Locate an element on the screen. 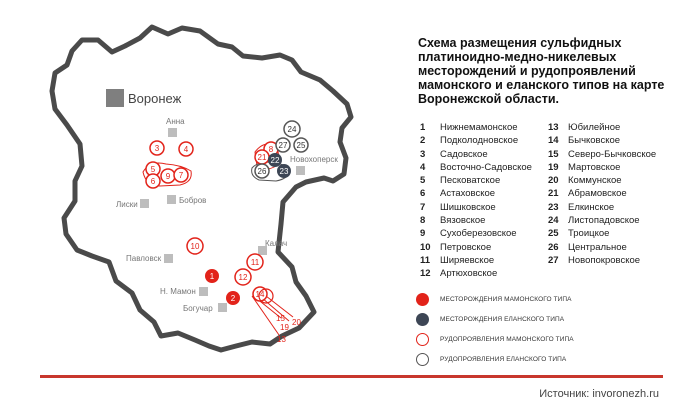 This screenshot has width=699, height=411. marker-14-ring is located at coordinates (260, 294).